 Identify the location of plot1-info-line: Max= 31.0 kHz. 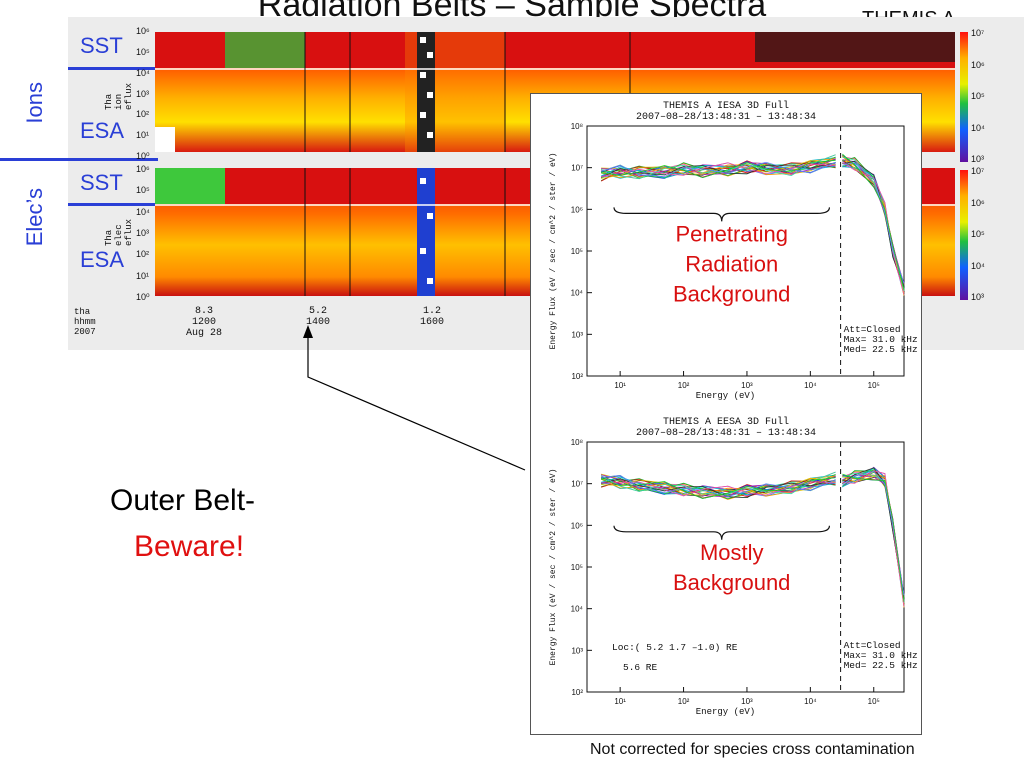
(881, 655).